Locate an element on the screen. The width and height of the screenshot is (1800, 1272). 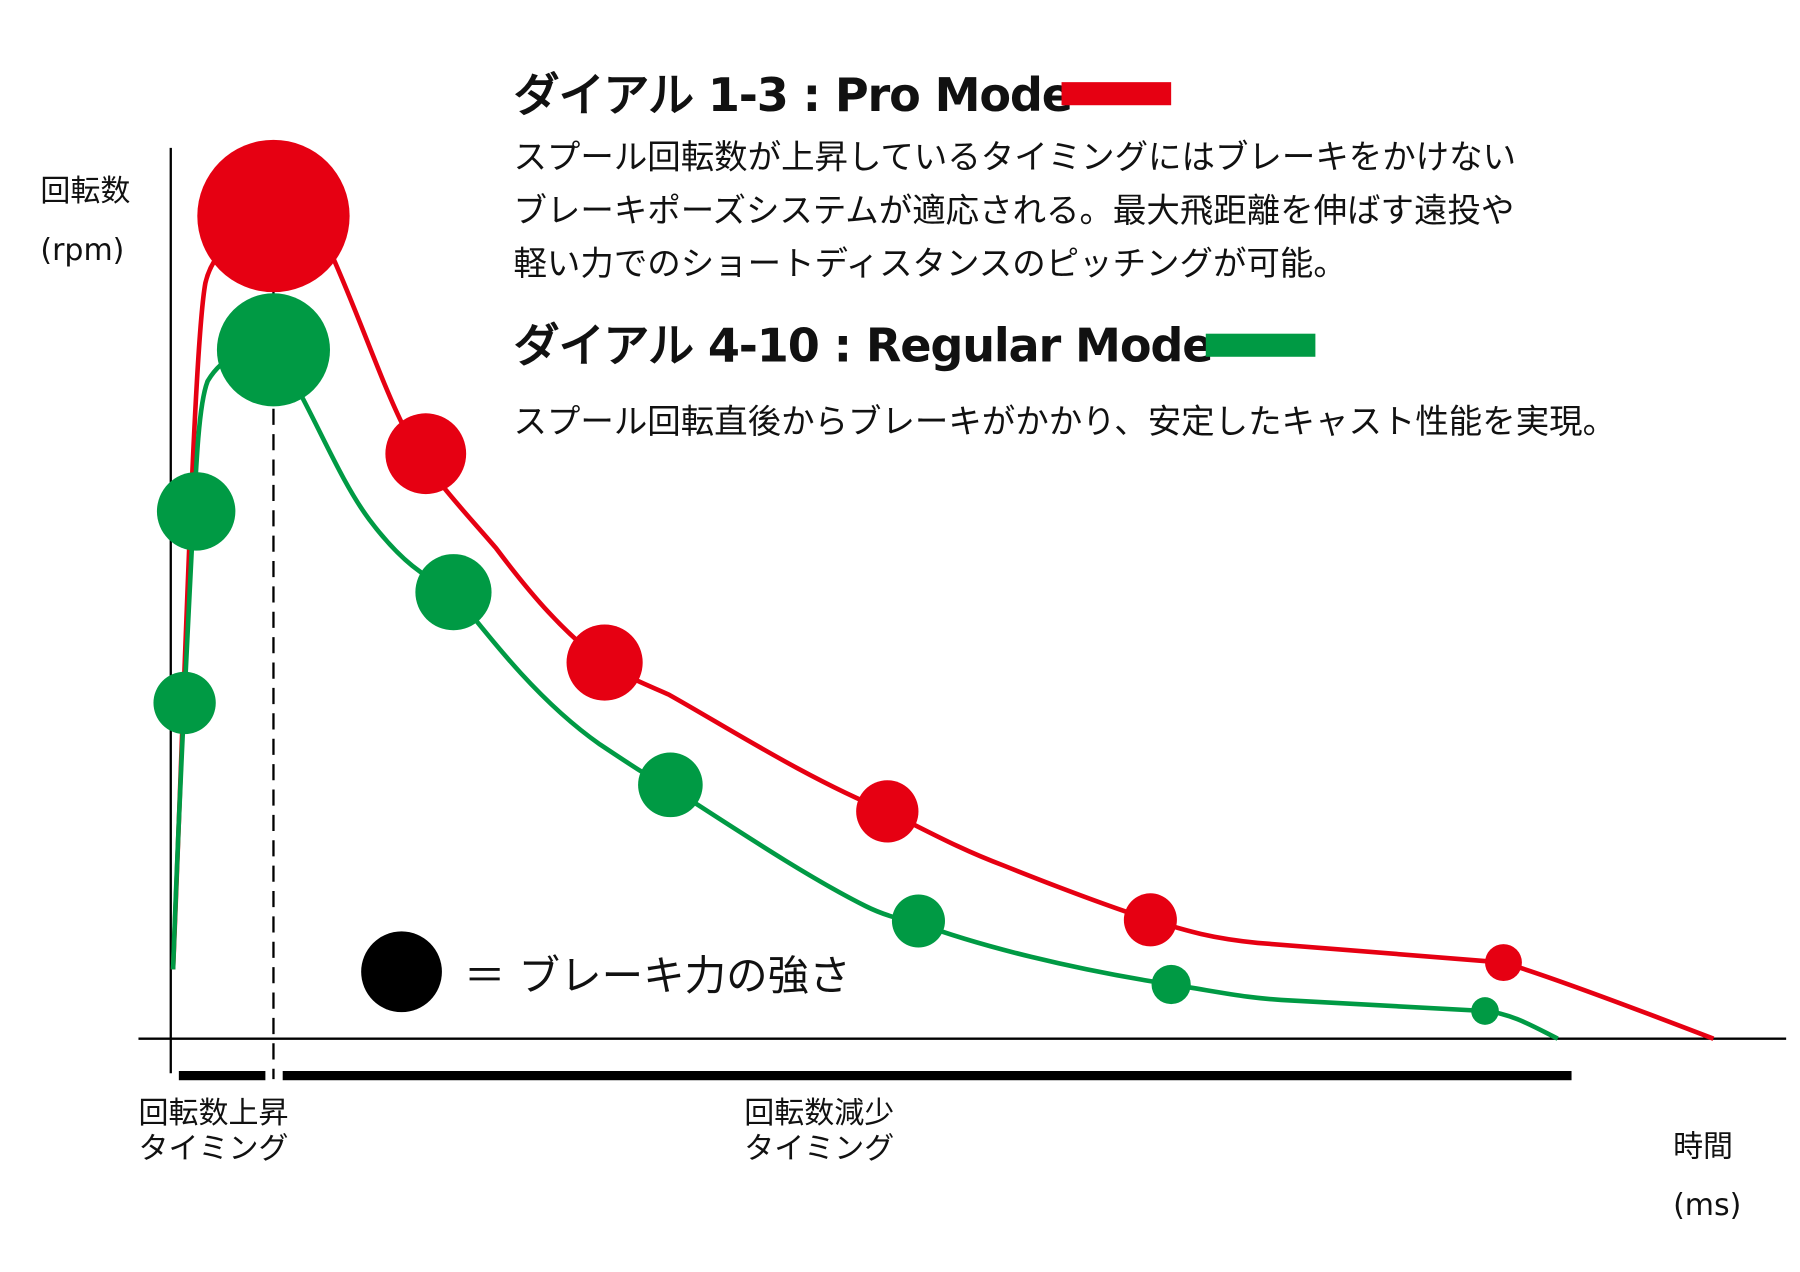
legend-brake-force-icon is located at coordinates (401, 972).